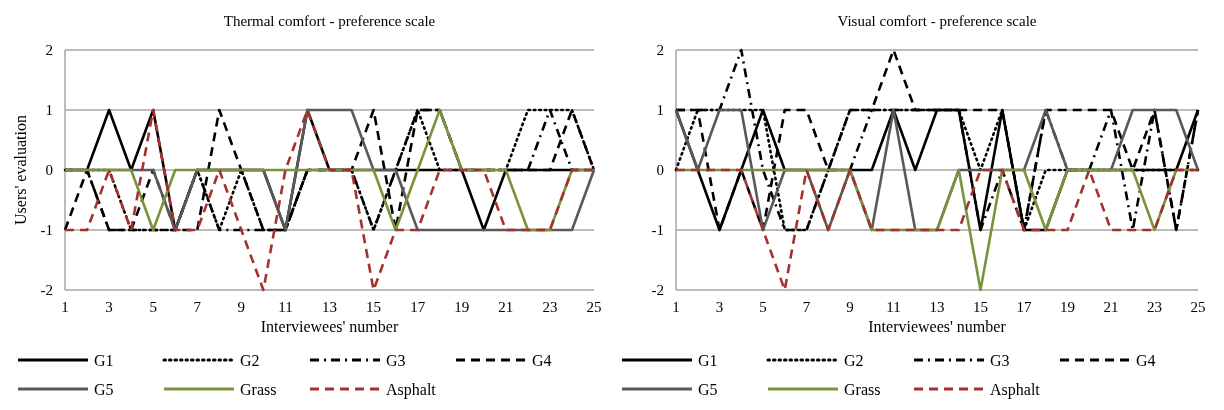 This screenshot has width=1224, height=410. I want to click on chart-title: Visual comfort - preference scale, so click(937, 21).